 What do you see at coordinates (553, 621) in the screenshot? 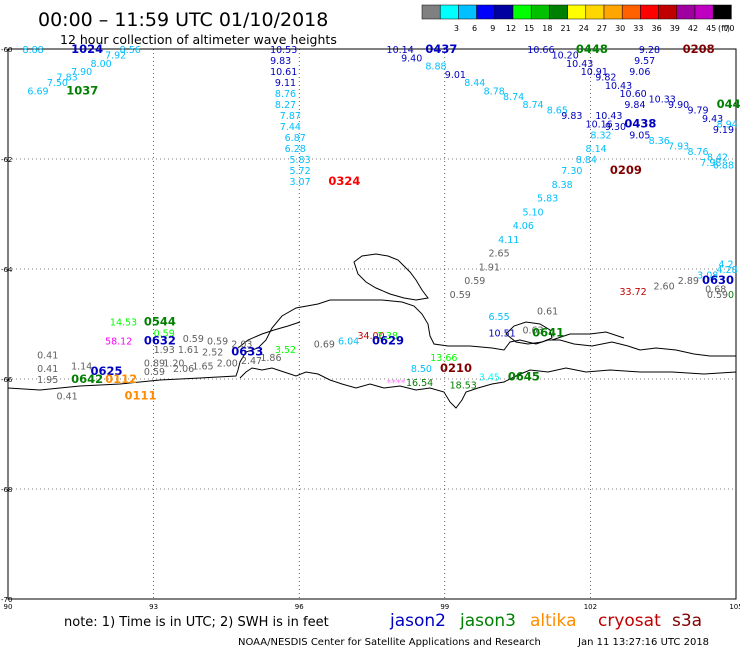
I see `legend-altika: altika` at bounding box center [553, 621].